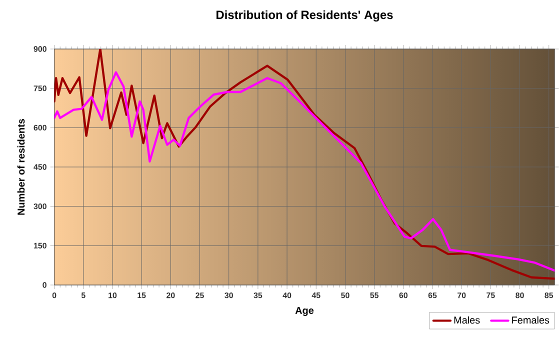 This screenshot has height=353, width=560. What do you see at coordinates (304, 311) in the screenshot?
I see `x-axis-title: Age` at bounding box center [304, 311].